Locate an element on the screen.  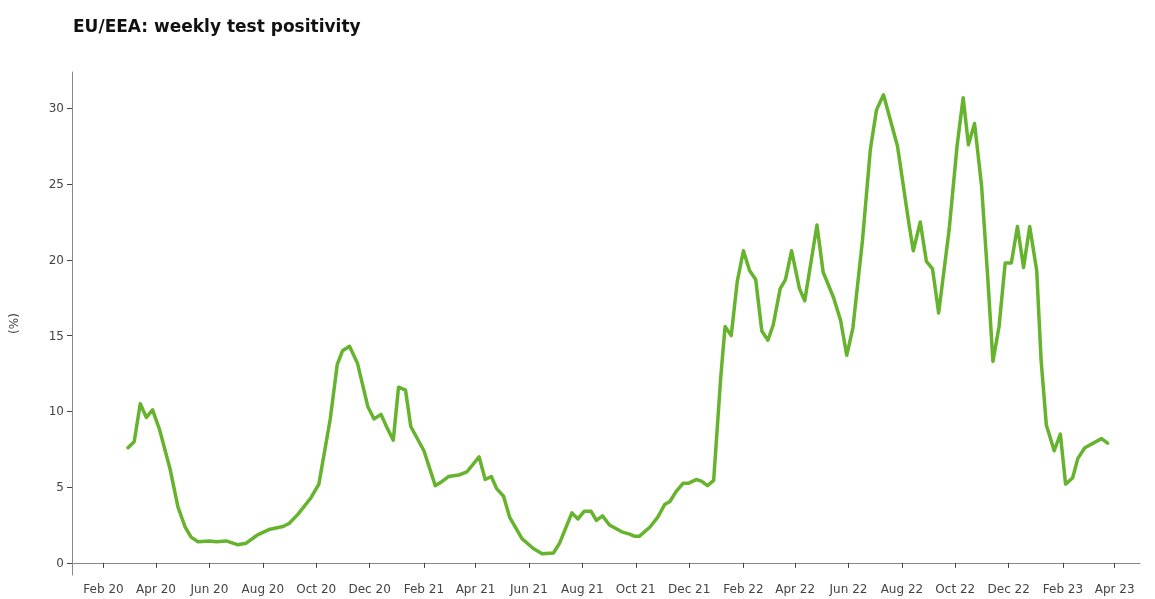
x-tick-label: Dec 20 is located at coordinates (369, 589).